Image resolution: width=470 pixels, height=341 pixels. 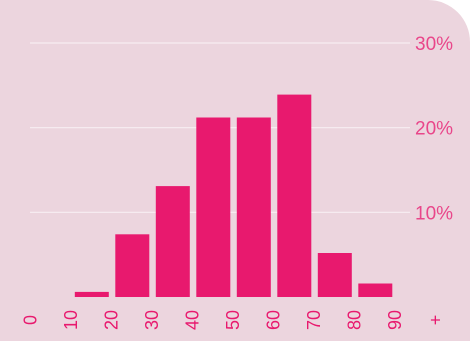 I want to click on bar-30–40, so click(x=172, y=241).